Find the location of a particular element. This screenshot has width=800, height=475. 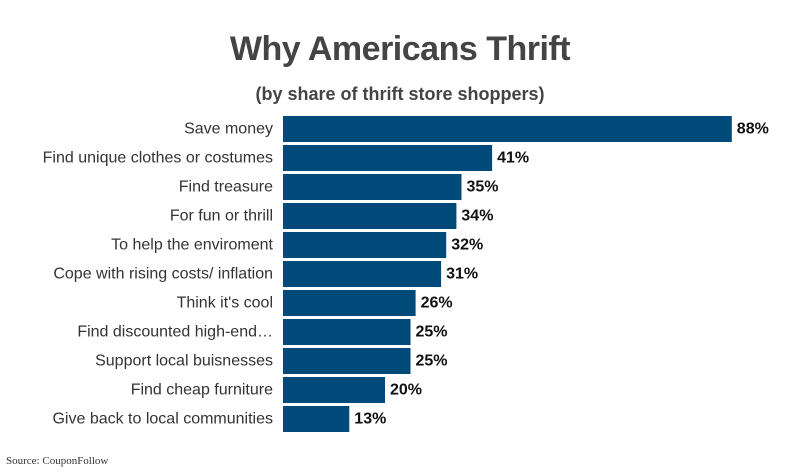

value-label: 34% is located at coordinates (477, 216).